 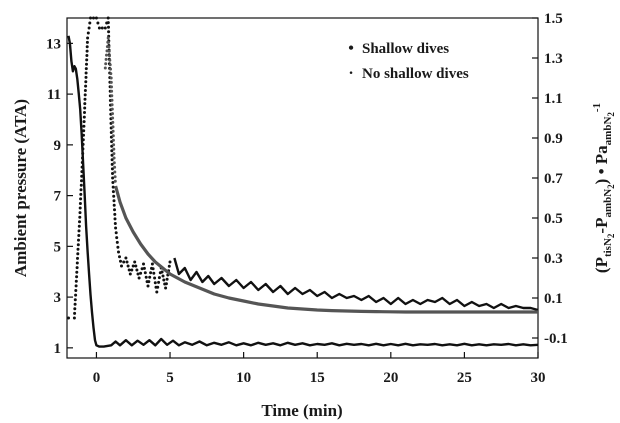 I want to click on right-y-tick-label: 0.3, so click(x=553, y=259).